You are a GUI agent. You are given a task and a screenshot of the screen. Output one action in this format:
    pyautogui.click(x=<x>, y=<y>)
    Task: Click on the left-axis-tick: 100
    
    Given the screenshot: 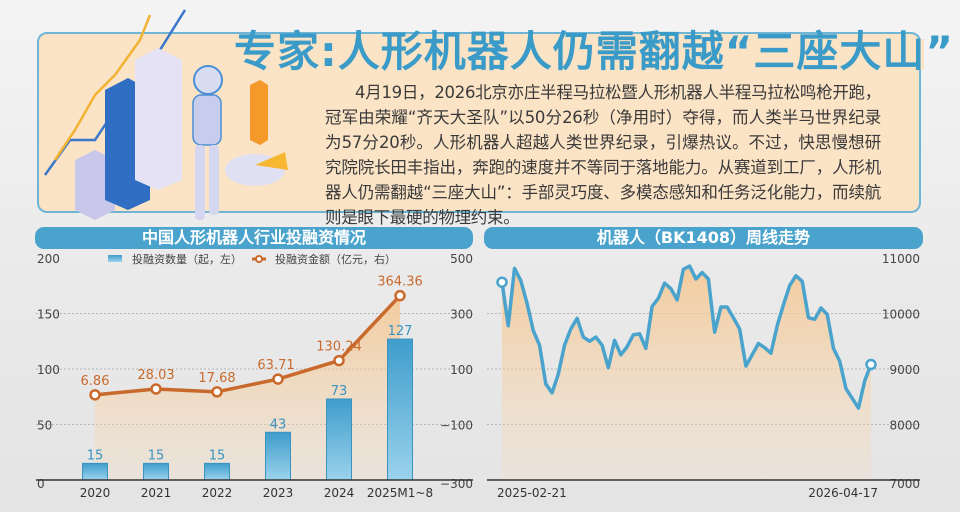 What is the action you would take?
    pyautogui.click(x=48, y=370)
    